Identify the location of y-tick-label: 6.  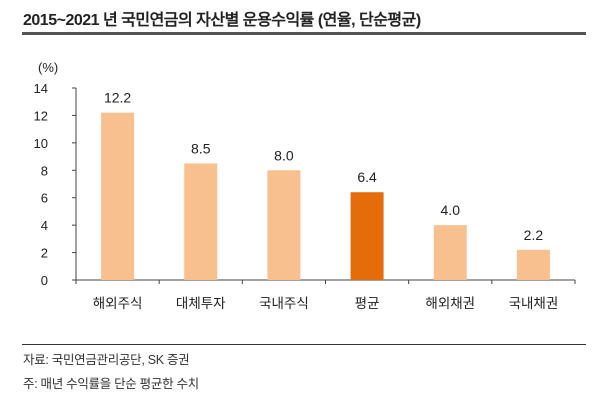
(44, 198).